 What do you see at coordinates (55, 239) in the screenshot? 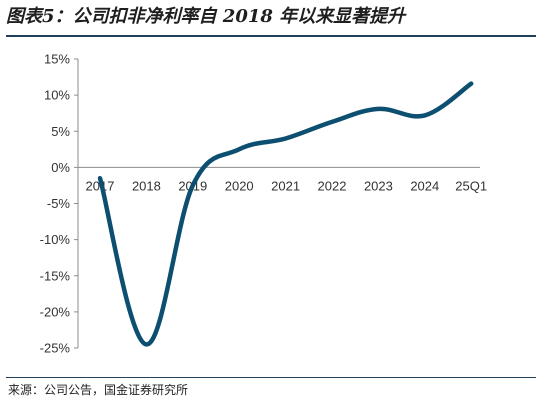
I see `y-tick-label: -10%` at bounding box center [55, 239].